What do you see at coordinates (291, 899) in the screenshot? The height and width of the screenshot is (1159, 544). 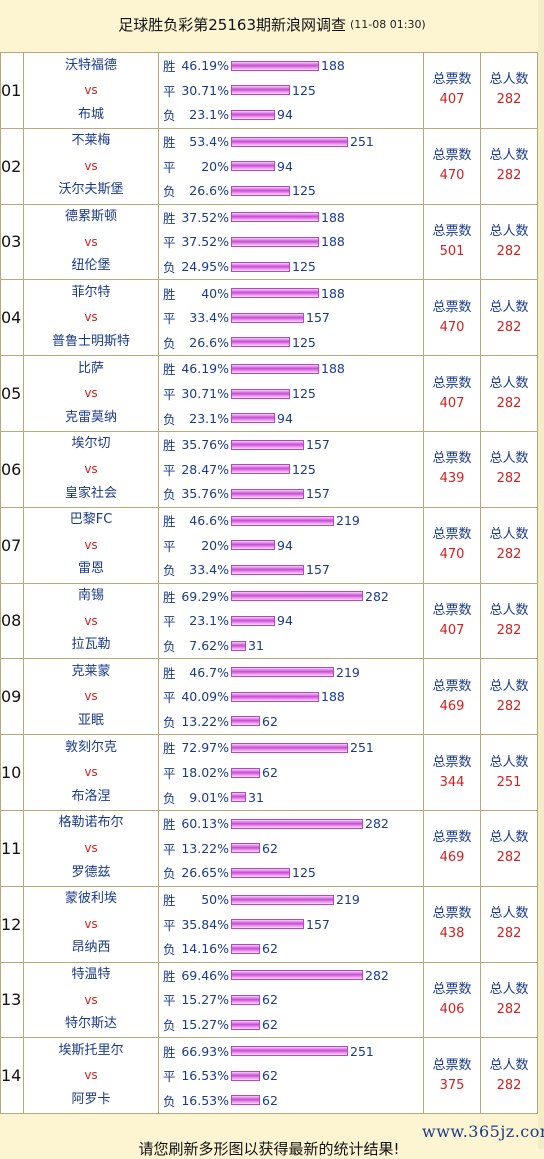 I see `win-vote-row: 胜 50% 219` at bounding box center [291, 899].